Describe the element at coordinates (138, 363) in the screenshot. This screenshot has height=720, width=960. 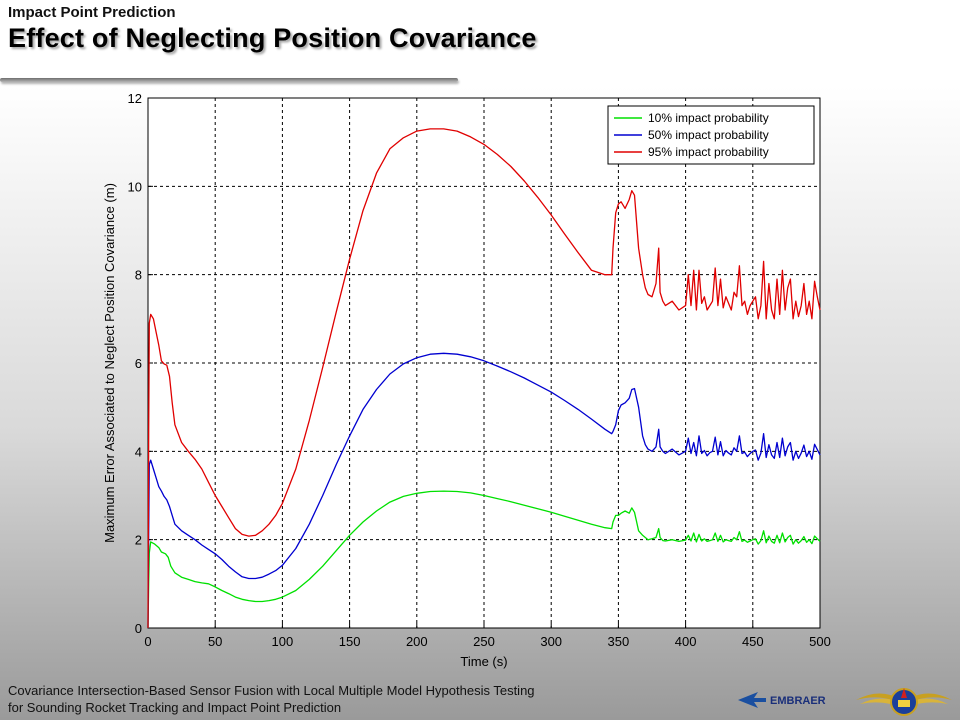
I see `y-tick-label: 6` at that location.